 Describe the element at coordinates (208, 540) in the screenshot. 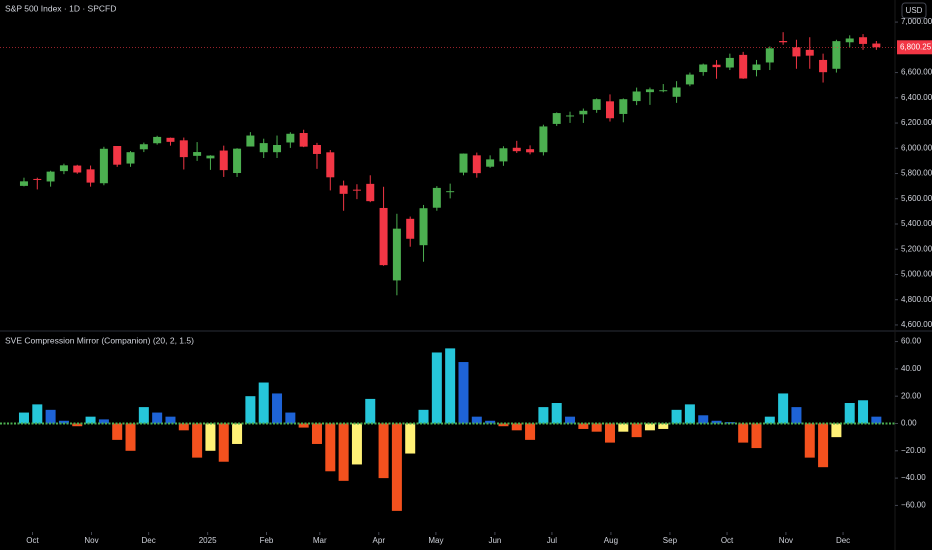

I see `x-tick-label: 2025` at that location.